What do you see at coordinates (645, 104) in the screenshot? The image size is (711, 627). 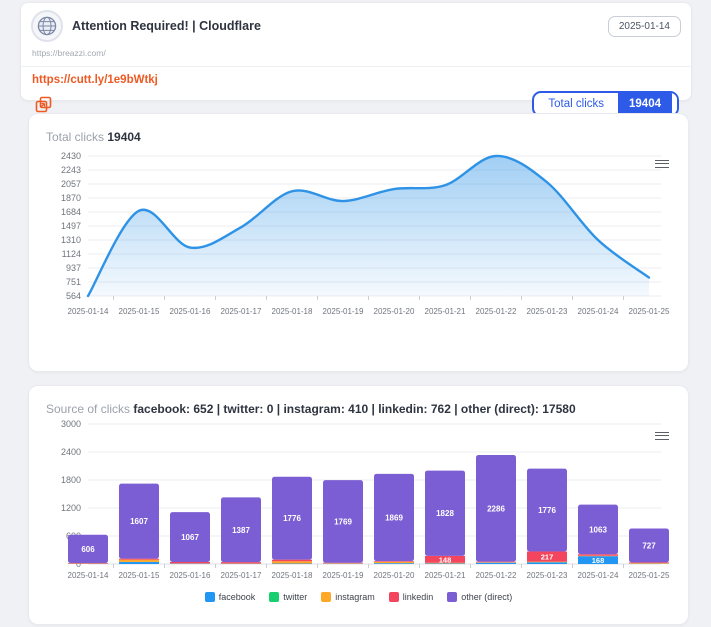 I see `total-clicks-value: 19404` at bounding box center [645, 104].